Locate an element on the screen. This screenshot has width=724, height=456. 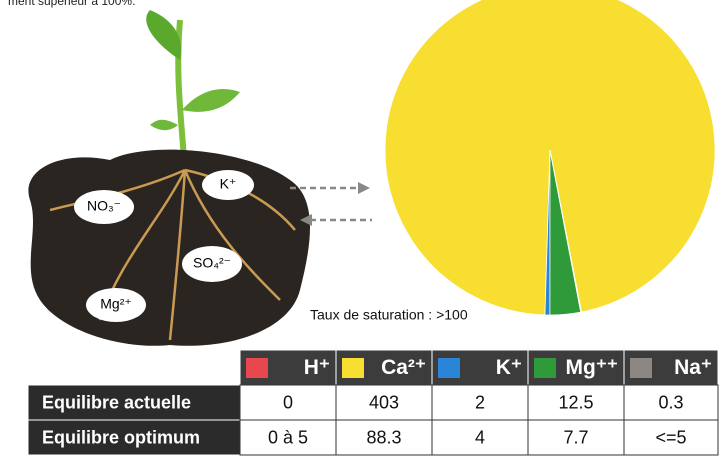
ion-label: SO₄²⁻ is located at coordinates (212, 263).